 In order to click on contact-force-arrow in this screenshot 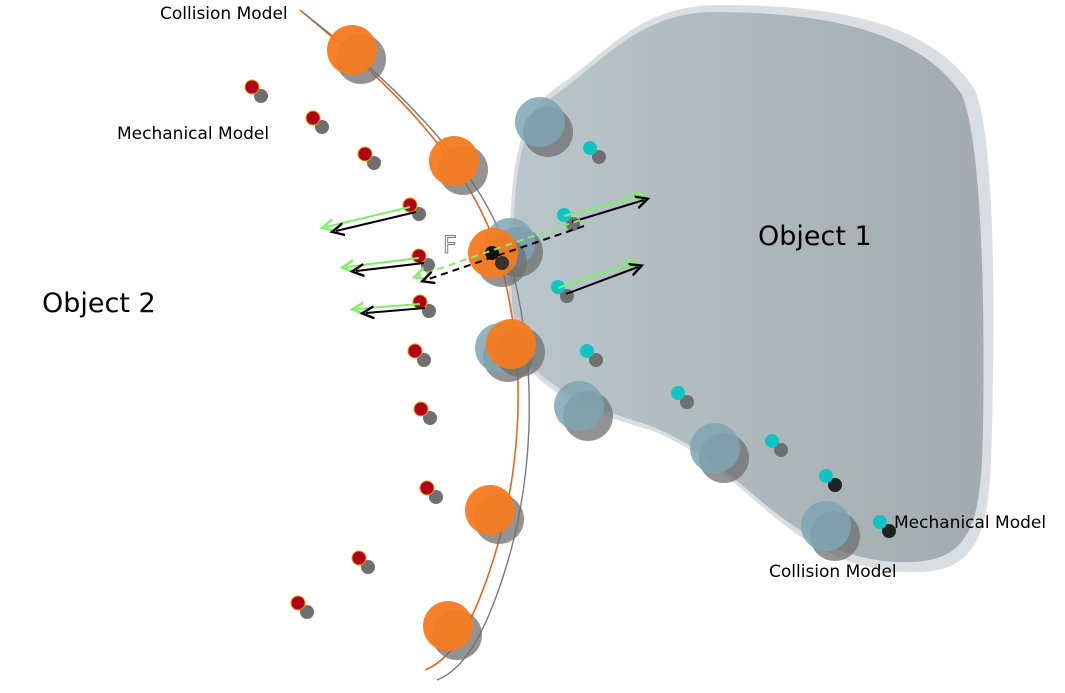, I will do `click(501, 249)`.